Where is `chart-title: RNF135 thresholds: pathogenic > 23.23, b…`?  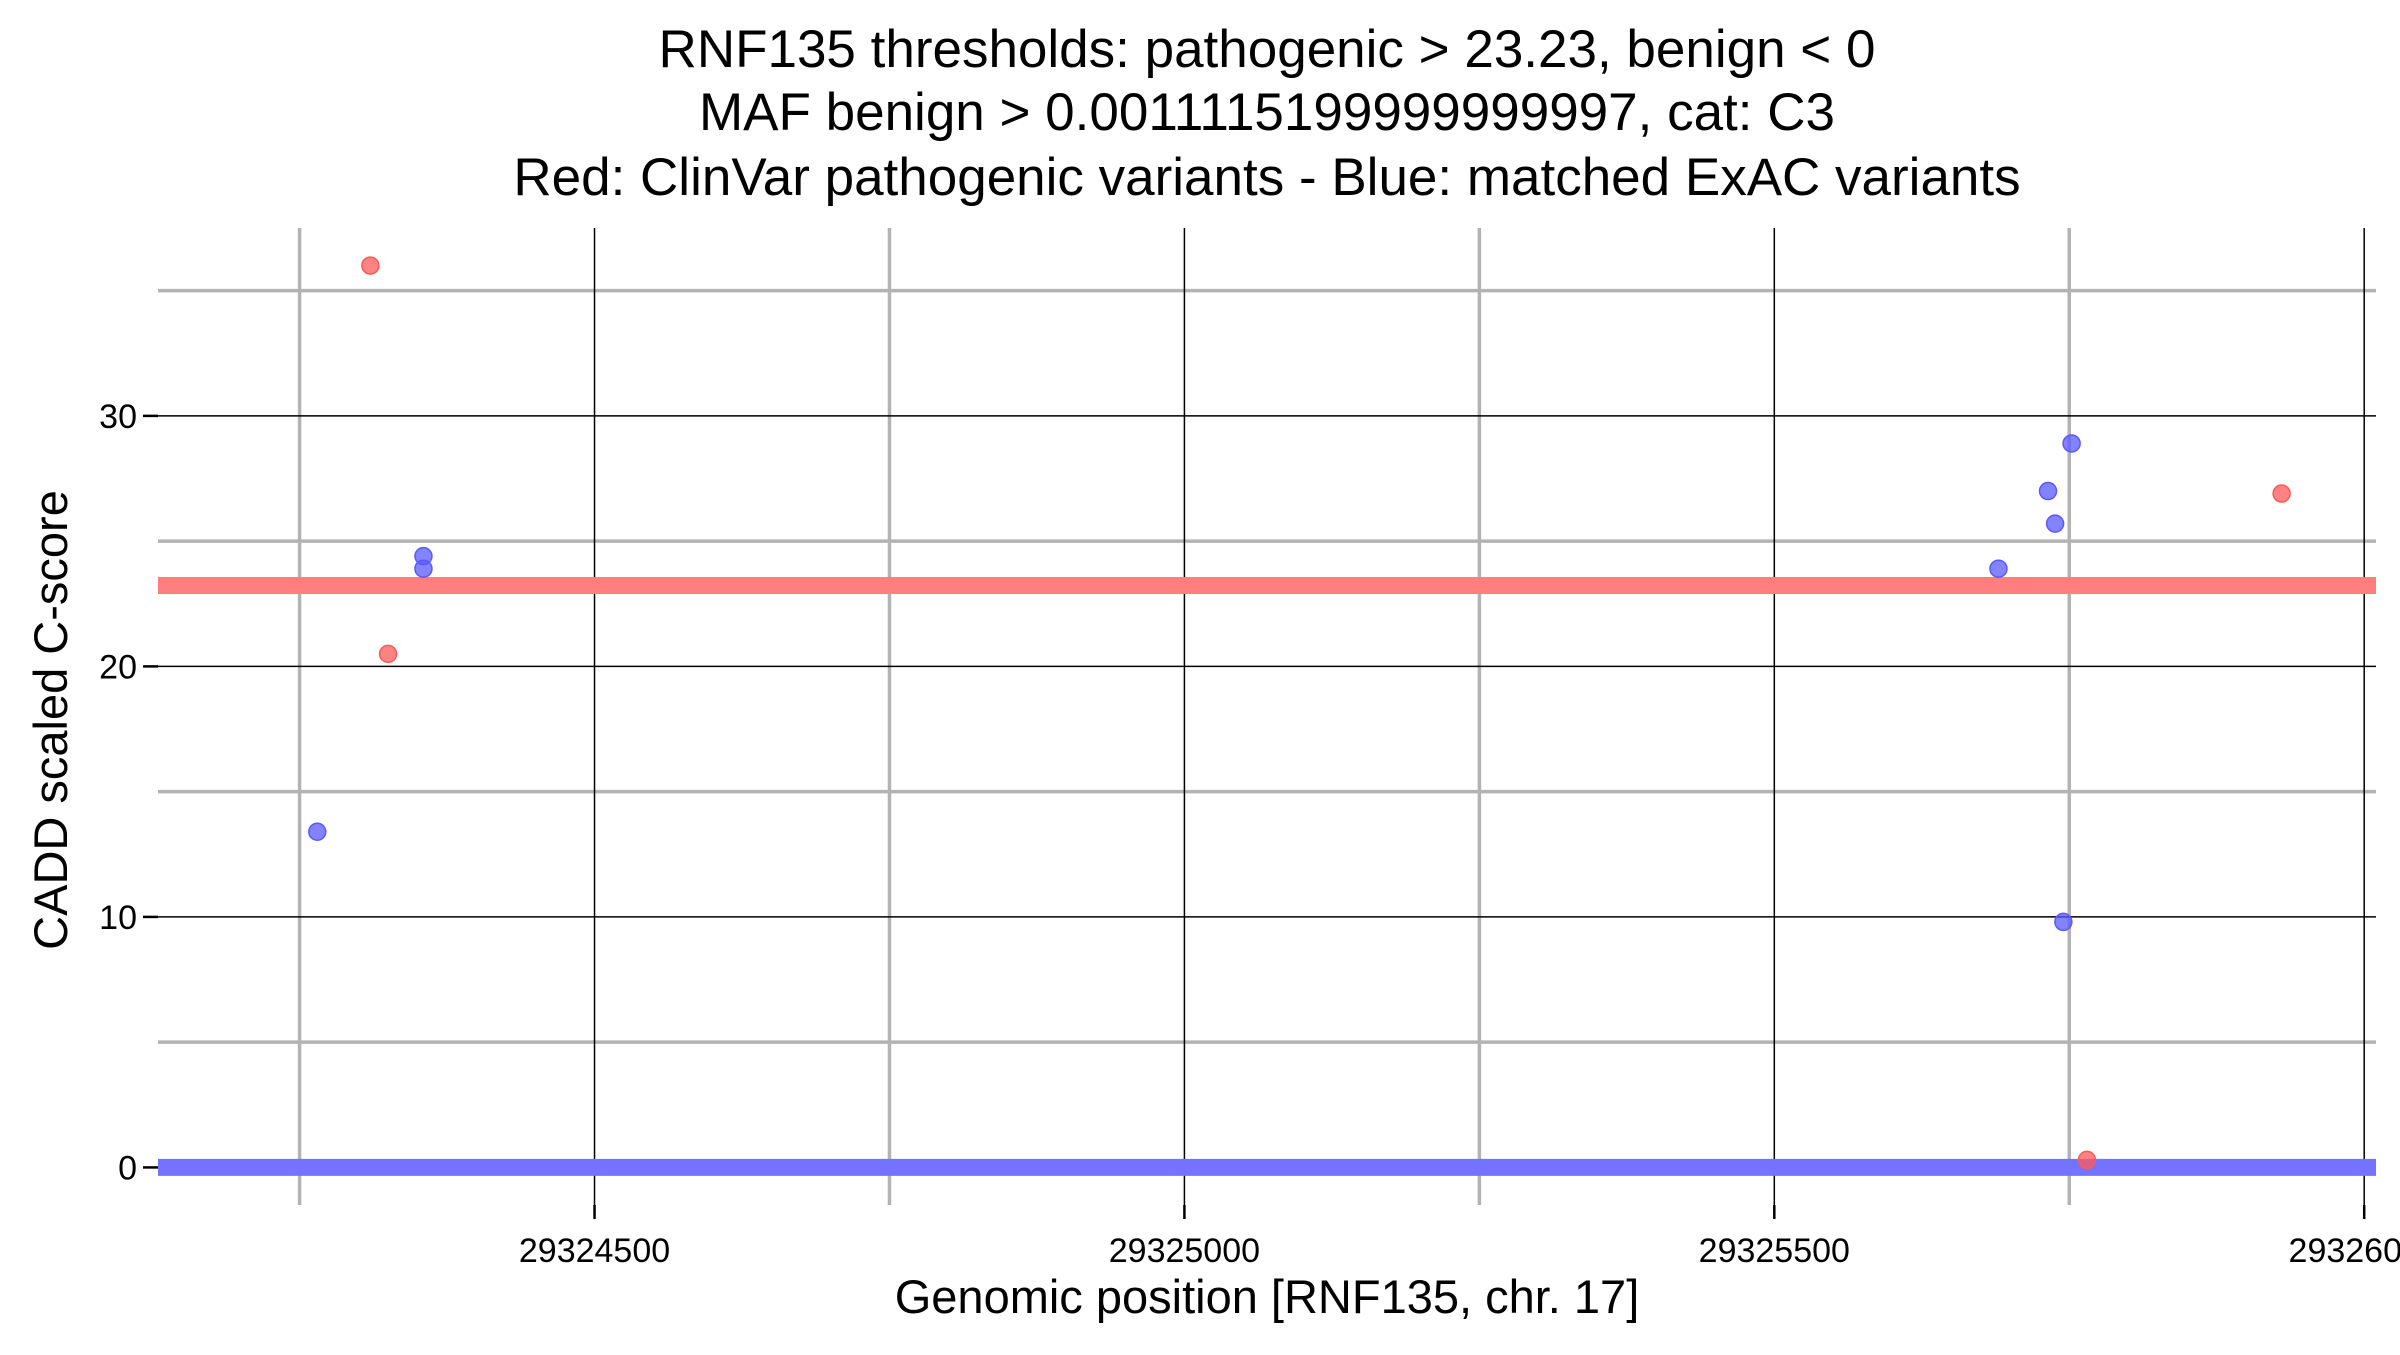 chart-title: RNF135 thresholds: pathogenic > 23.23, b… is located at coordinates (1266, 113).